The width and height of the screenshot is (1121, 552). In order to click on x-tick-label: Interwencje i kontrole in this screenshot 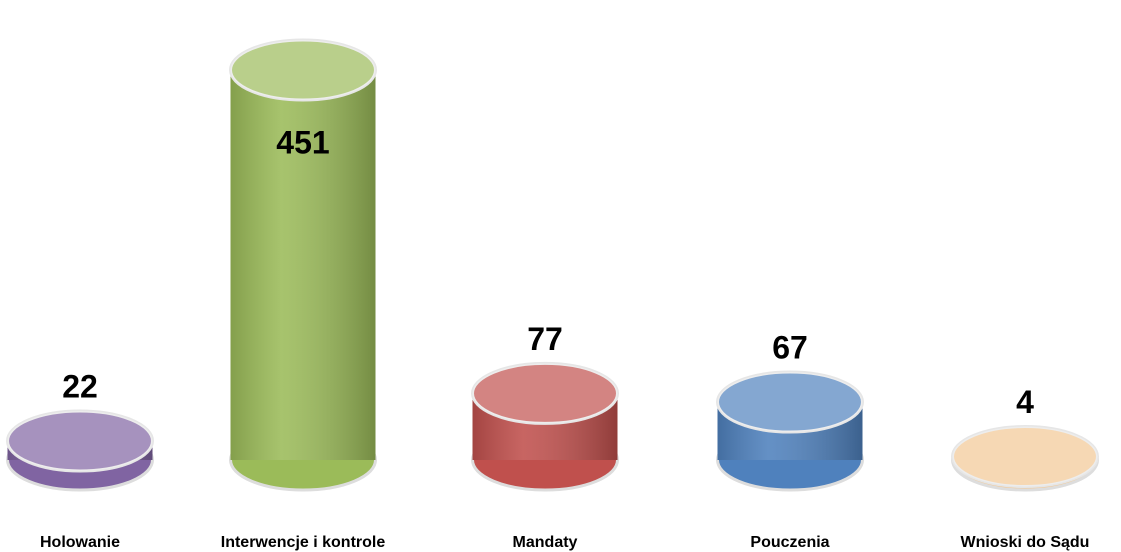, I will do `click(303, 542)`.